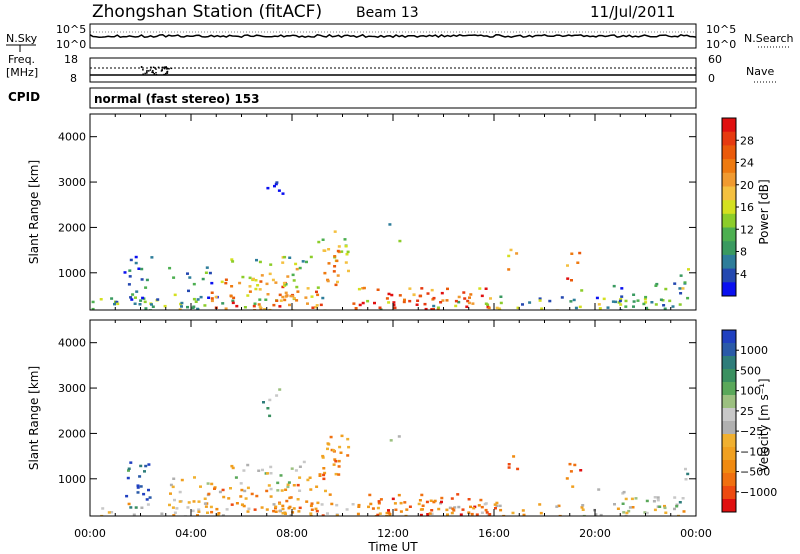 This screenshot has width=800, height=554. What do you see at coordinates (764, 424) in the screenshot?
I see `velocity-colorbar-label: Velocity [m s⁻¹]` at bounding box center [764, 424].